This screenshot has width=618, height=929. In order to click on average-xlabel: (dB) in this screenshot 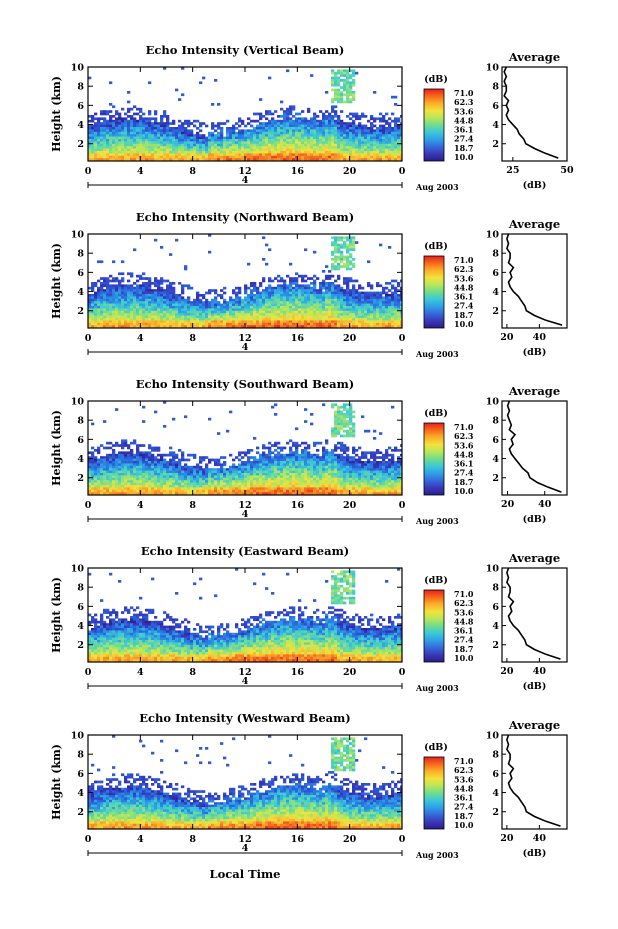, I will do `click(535, 352)`.